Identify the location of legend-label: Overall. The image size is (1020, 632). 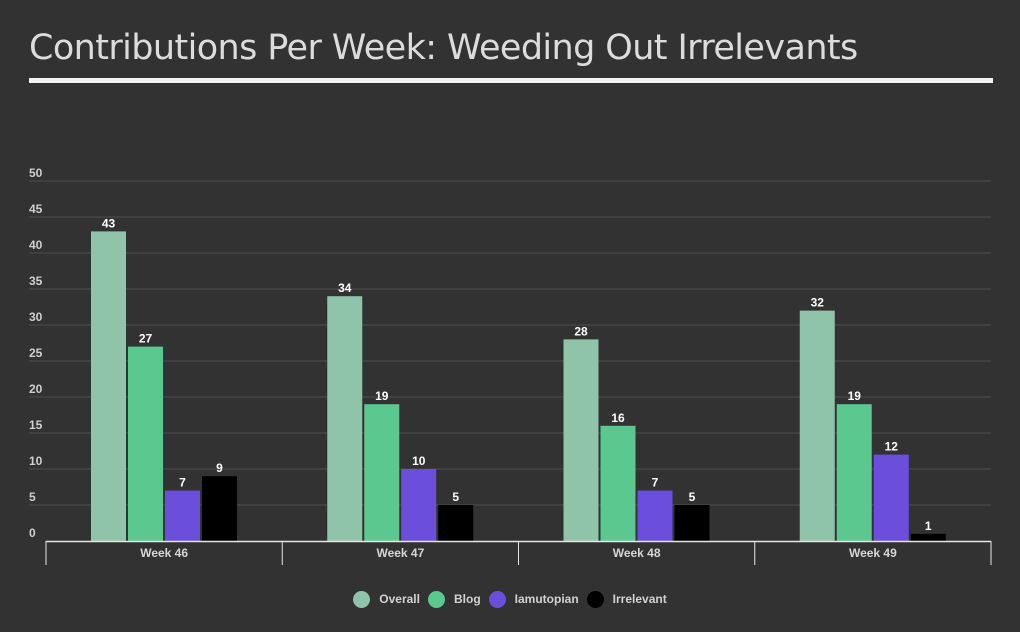
(399, 599).